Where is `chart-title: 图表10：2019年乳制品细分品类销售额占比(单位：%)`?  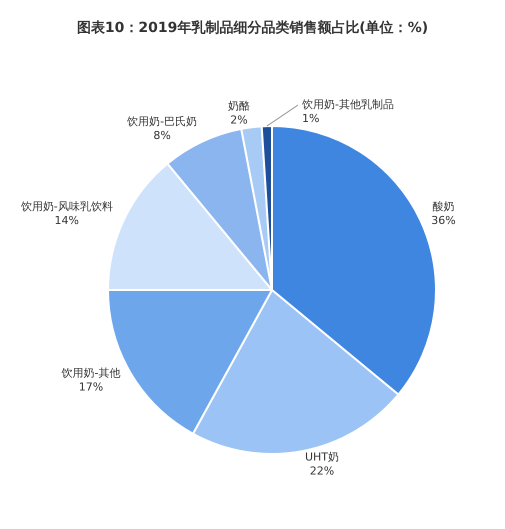
chart-title: 图表10：2019年乳制品细分品类销售额占比(单位：%) is located at coordinates (253, 28).